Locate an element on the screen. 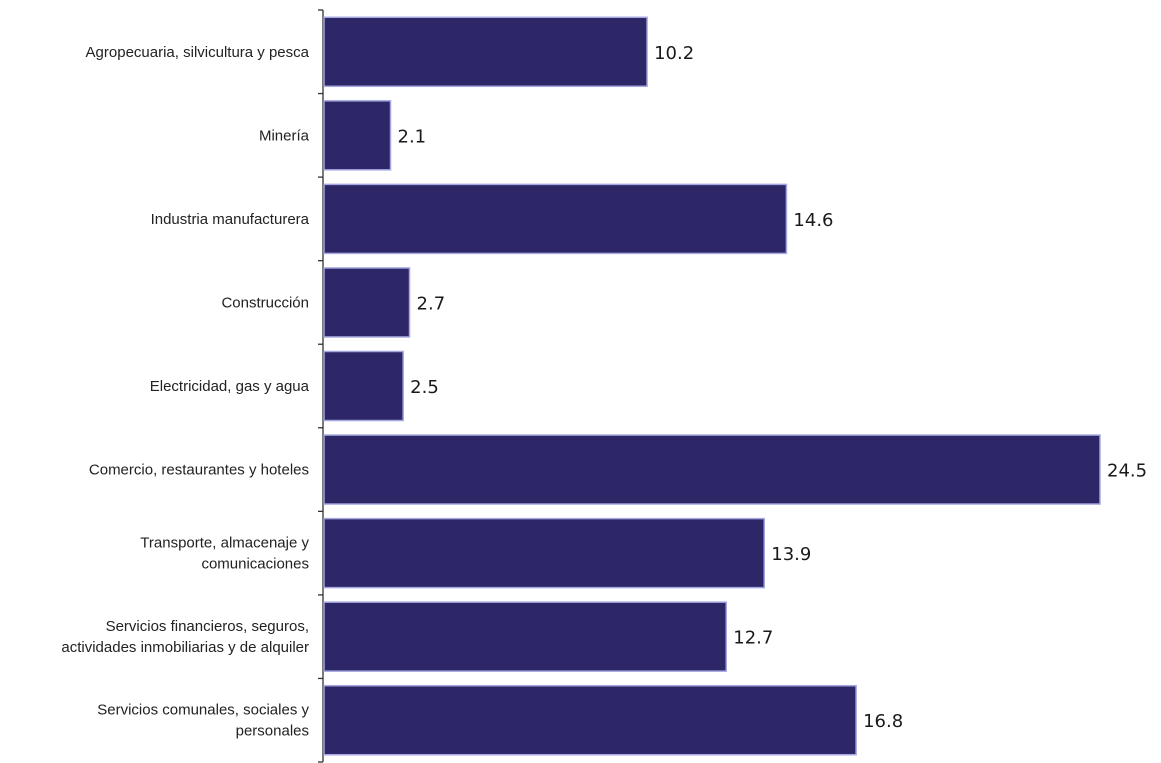 The width and height of the screenshot is (1161, 763). category-label-line: Construcción is located at coordinates (265, 302).